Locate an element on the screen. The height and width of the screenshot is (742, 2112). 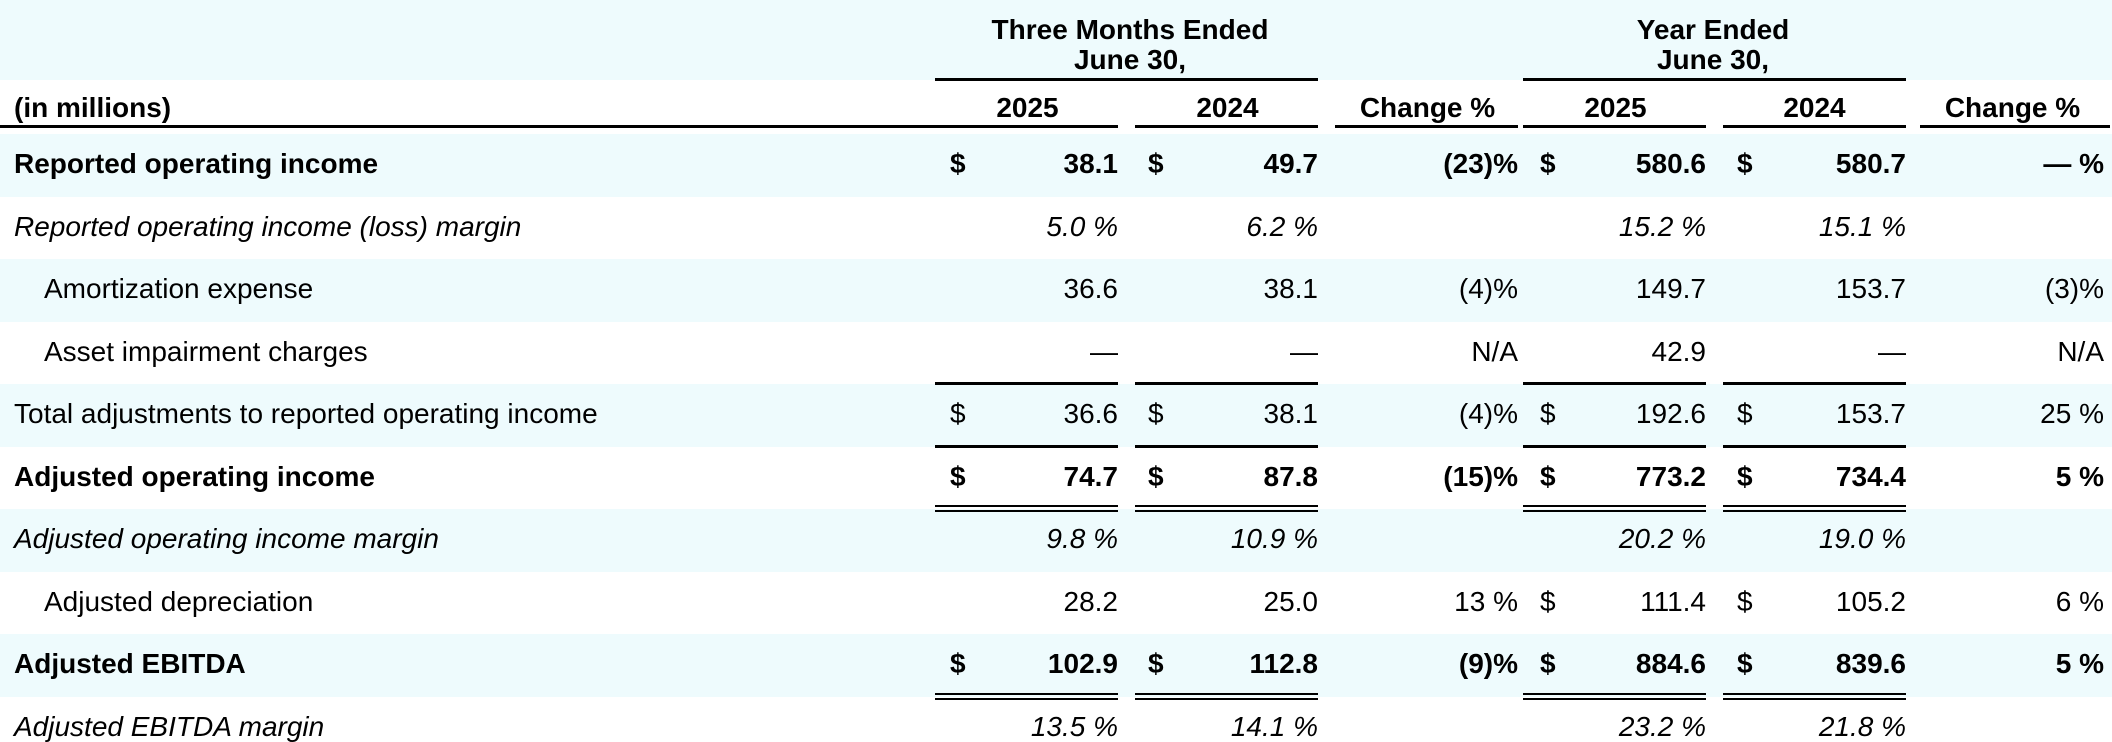
header-rule-c2 is located at coordinates (1226, 126).